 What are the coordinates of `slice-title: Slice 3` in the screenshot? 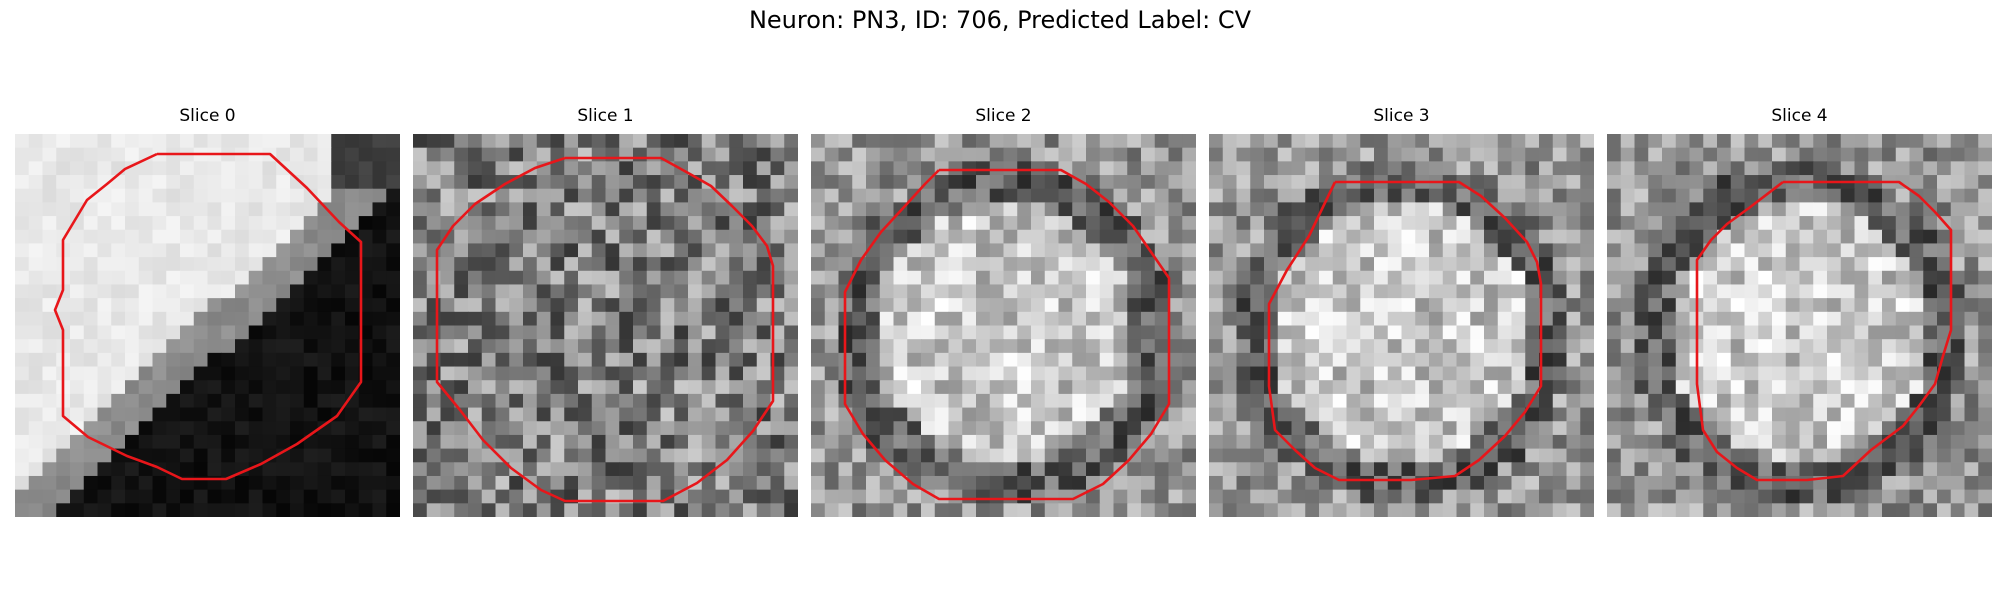 It's located at (1401, 116).